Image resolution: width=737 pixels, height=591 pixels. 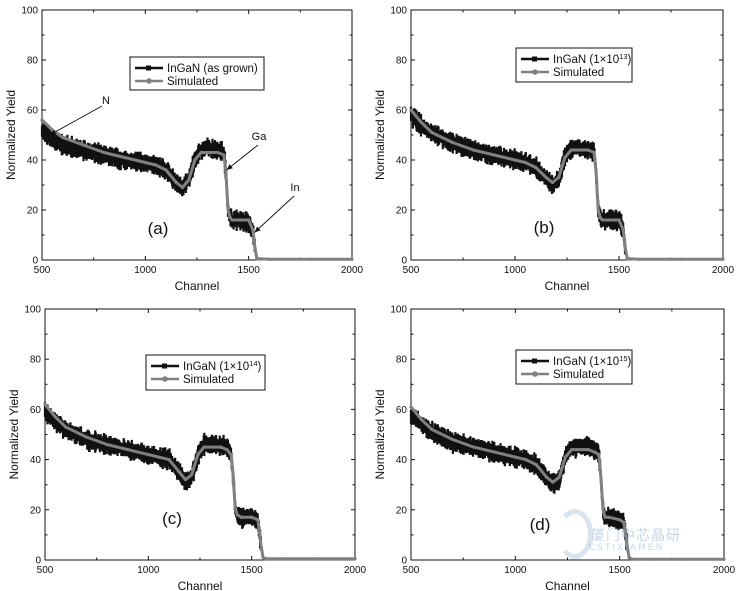 I want to click on panel-label: (b), so click(x=544, y=227).